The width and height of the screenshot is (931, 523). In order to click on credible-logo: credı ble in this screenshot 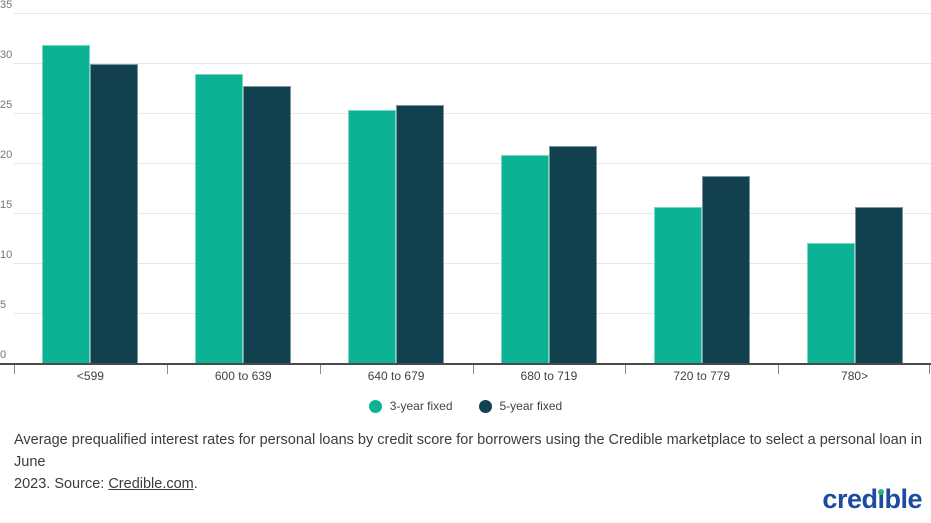, I will do `click(872, 499)`.